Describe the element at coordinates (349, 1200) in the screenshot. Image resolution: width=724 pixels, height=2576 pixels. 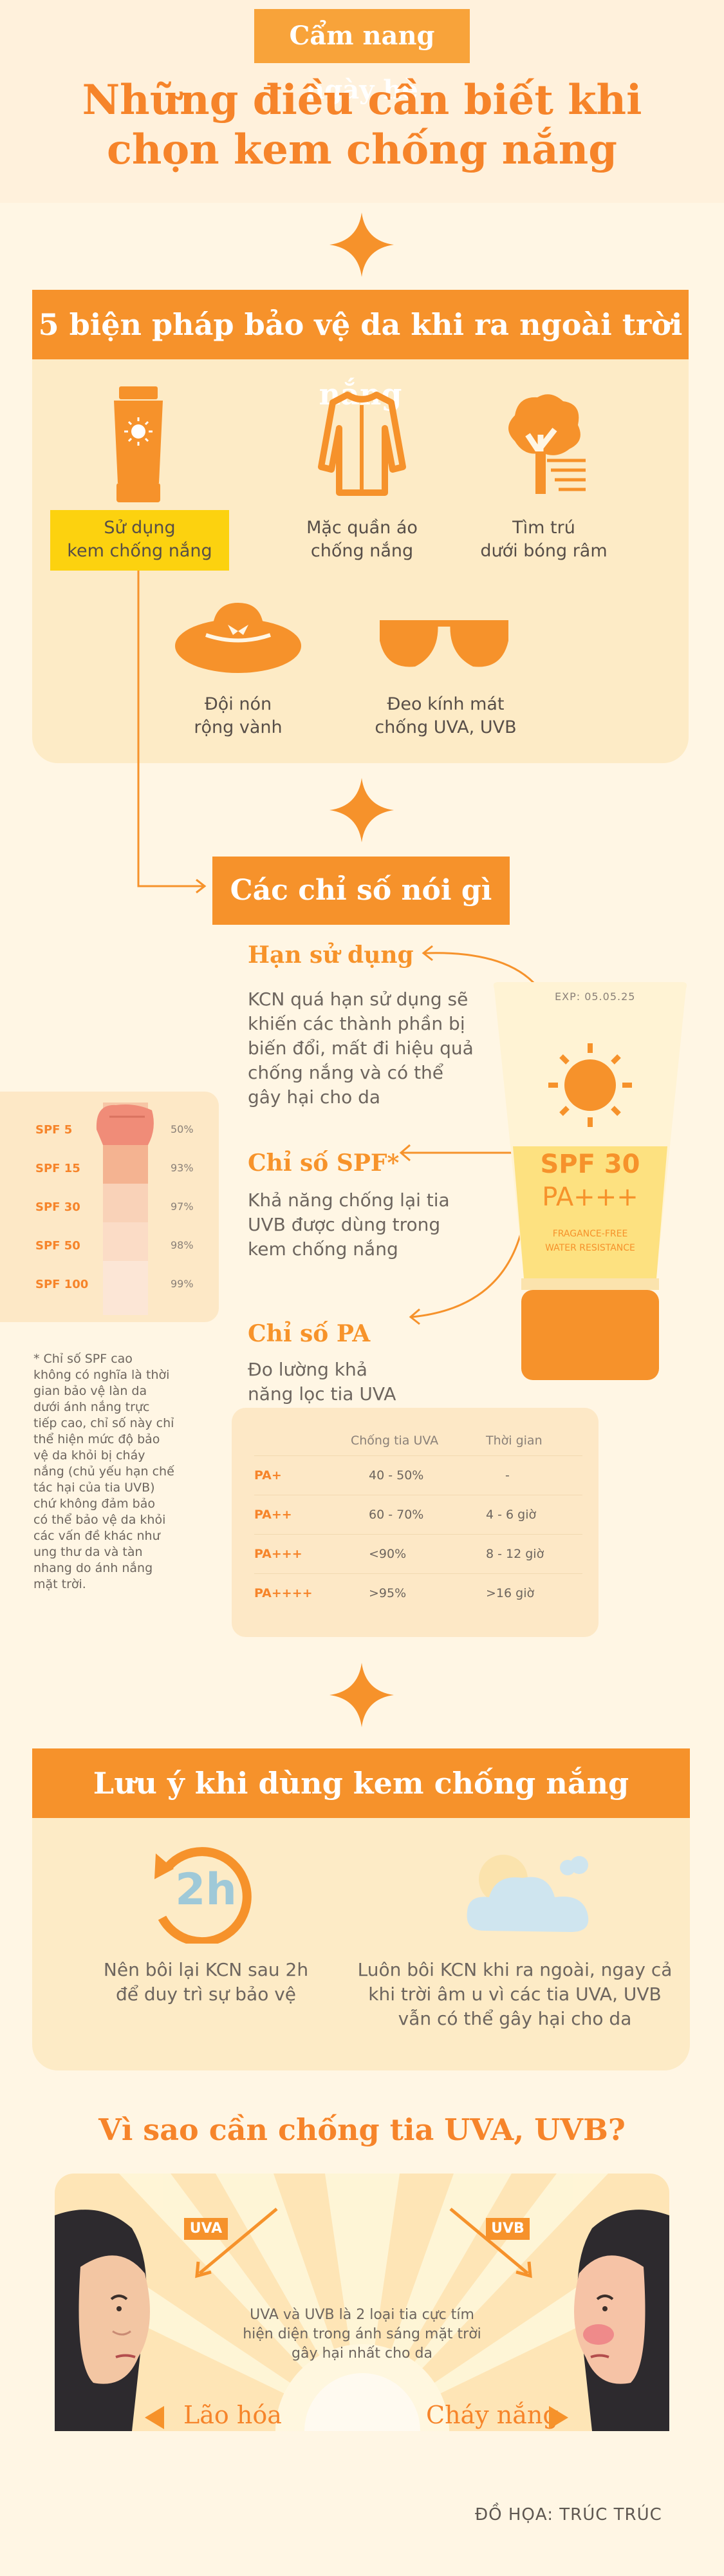
I see `spf-text: Khả năng chống lại tia` at that location.